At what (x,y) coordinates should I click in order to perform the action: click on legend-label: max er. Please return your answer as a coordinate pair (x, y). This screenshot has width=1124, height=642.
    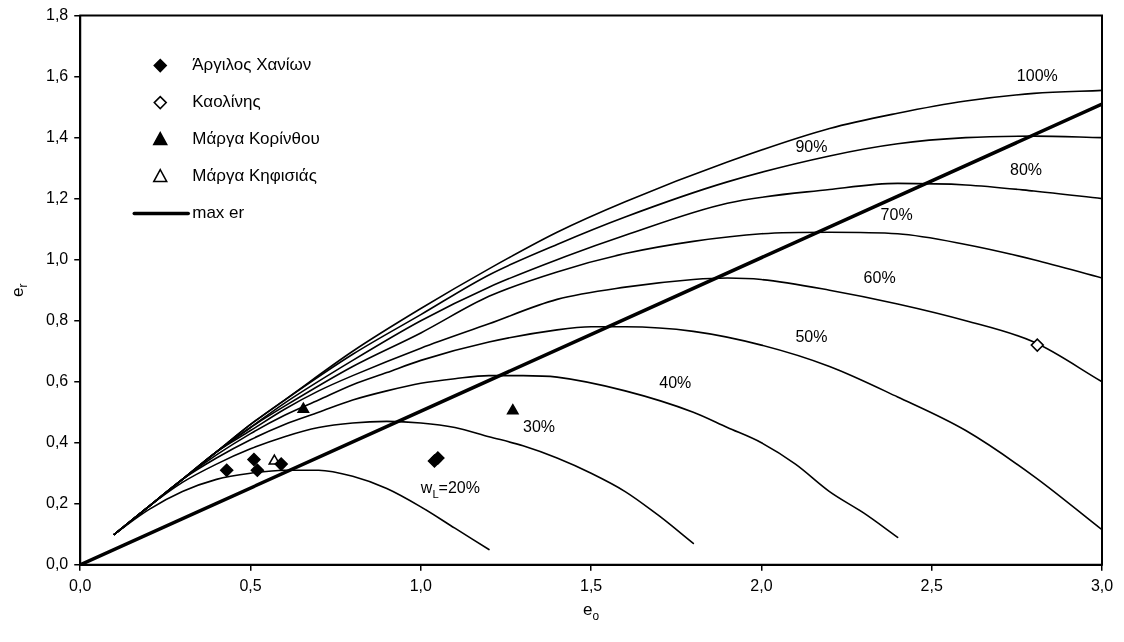
    Looking at the image, I should click on (218, 213).